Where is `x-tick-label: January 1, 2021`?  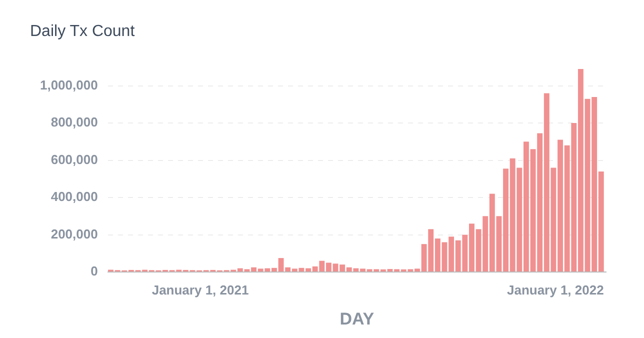
x-tick-label: January 1, 2021 is located at coordinates (200, 290).